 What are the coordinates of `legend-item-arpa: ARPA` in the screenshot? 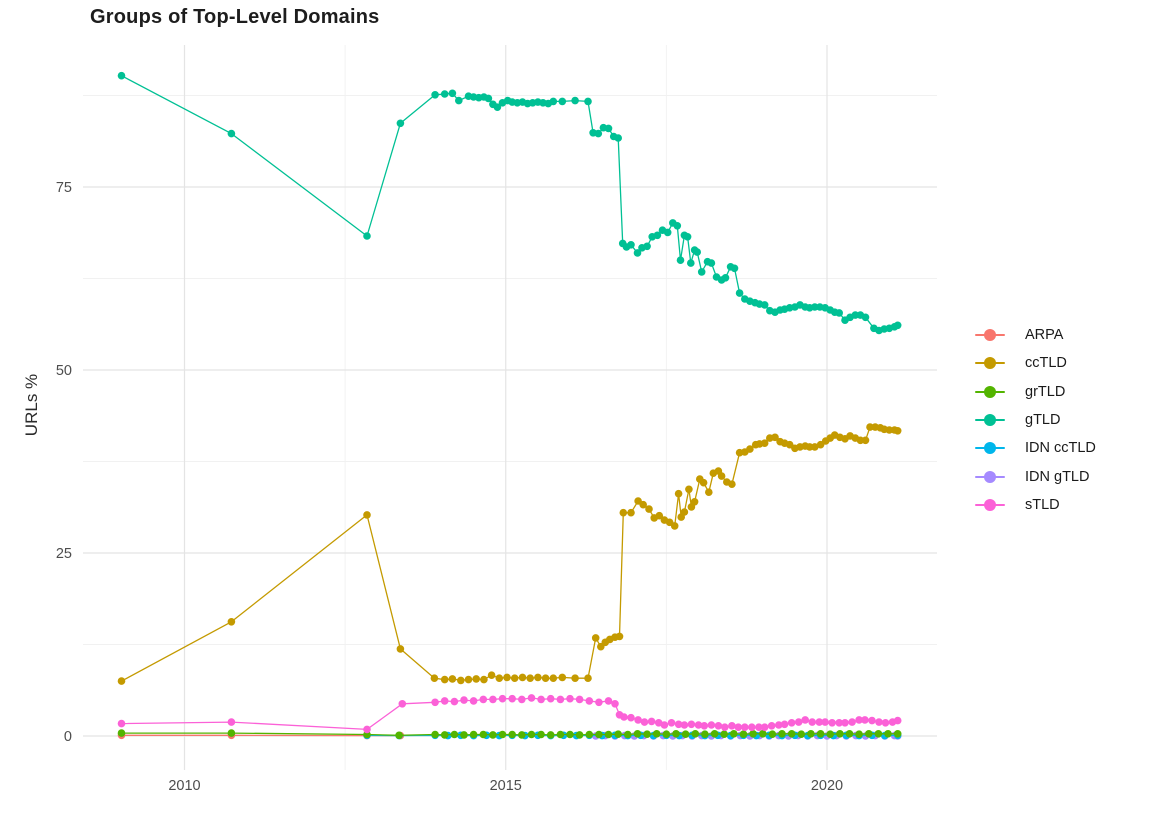 It's located at (1035, 335).